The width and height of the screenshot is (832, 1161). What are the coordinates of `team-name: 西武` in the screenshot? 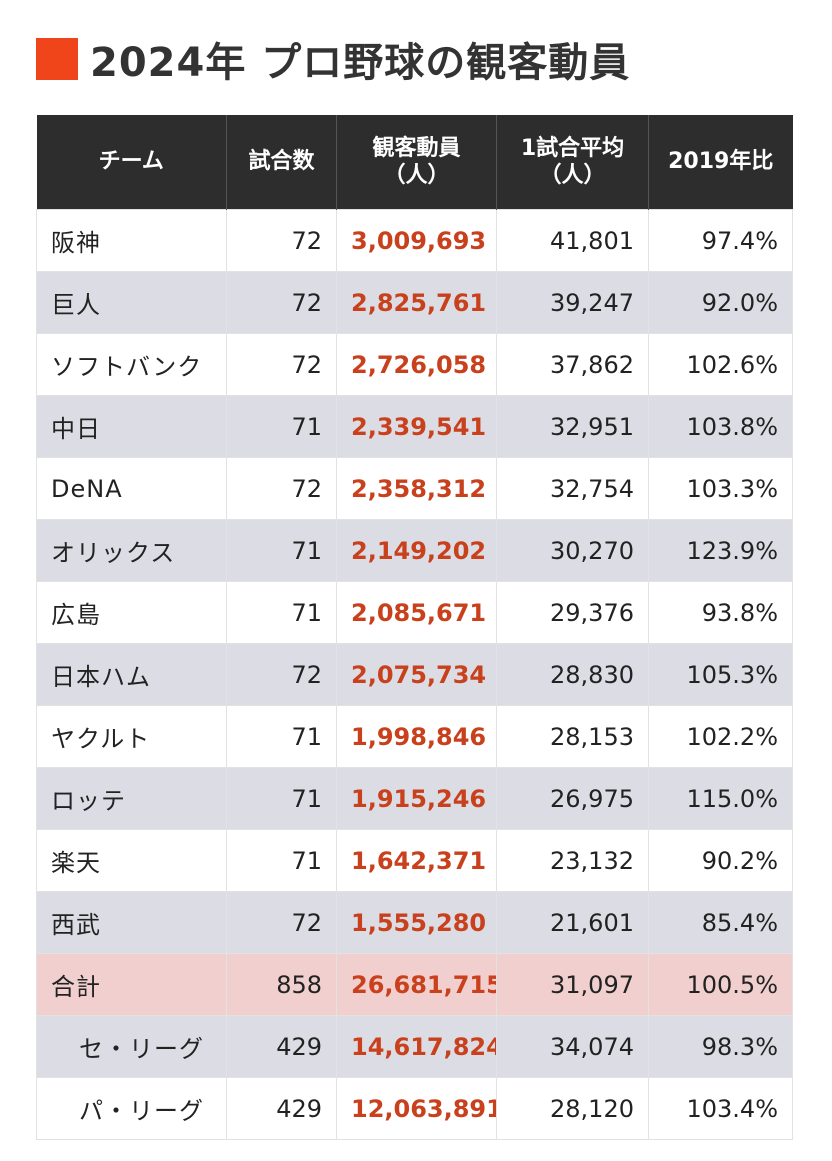 It's located at (131, 922).